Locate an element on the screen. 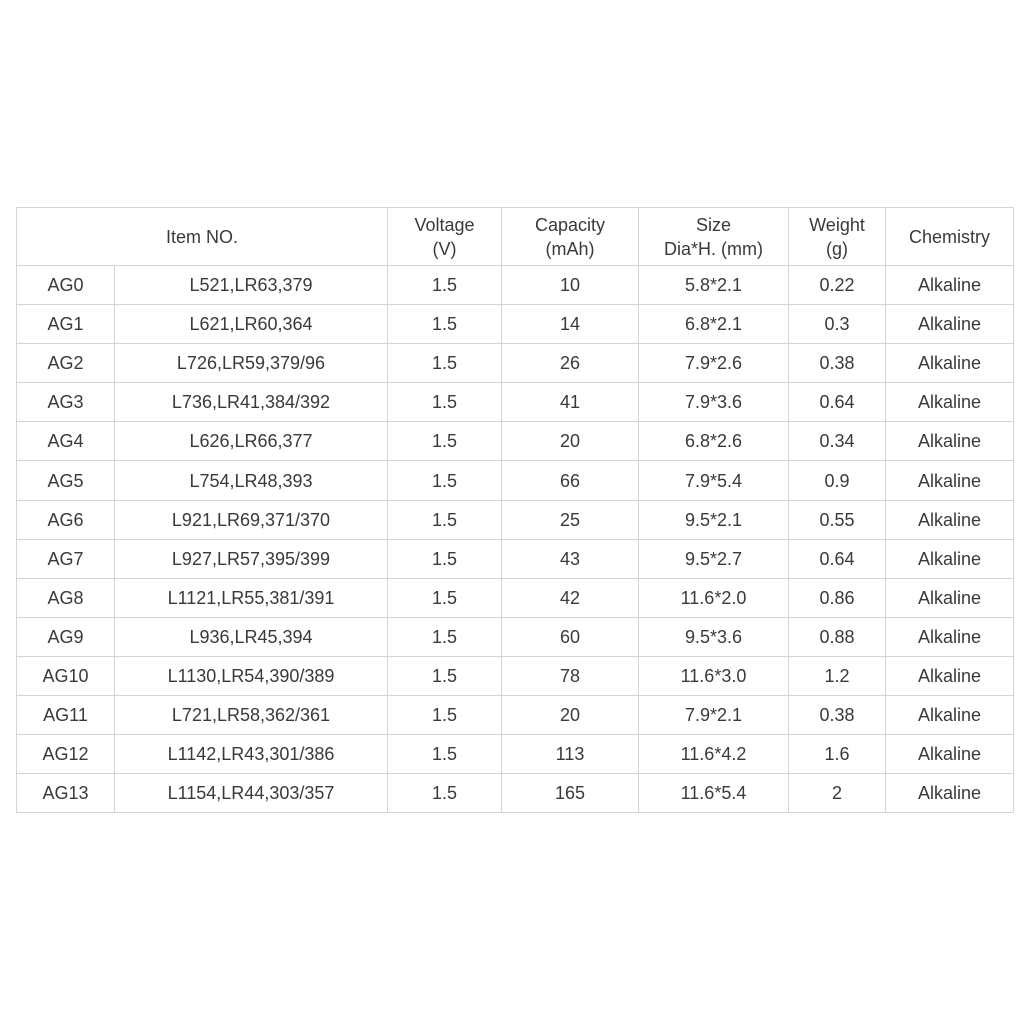  cell-equiv: L621,LR60,364 is located at coordinates (251, 324).